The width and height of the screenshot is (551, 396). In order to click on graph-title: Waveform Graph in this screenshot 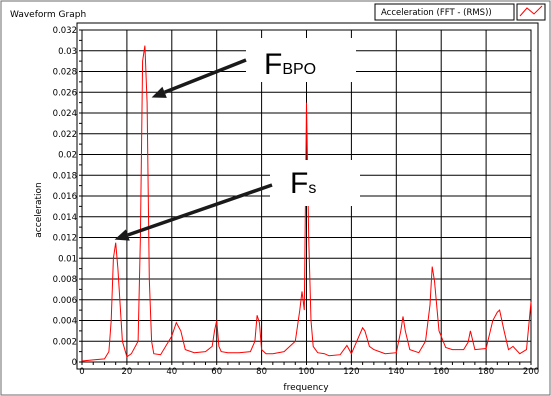, I will do `click(48, 15)`.